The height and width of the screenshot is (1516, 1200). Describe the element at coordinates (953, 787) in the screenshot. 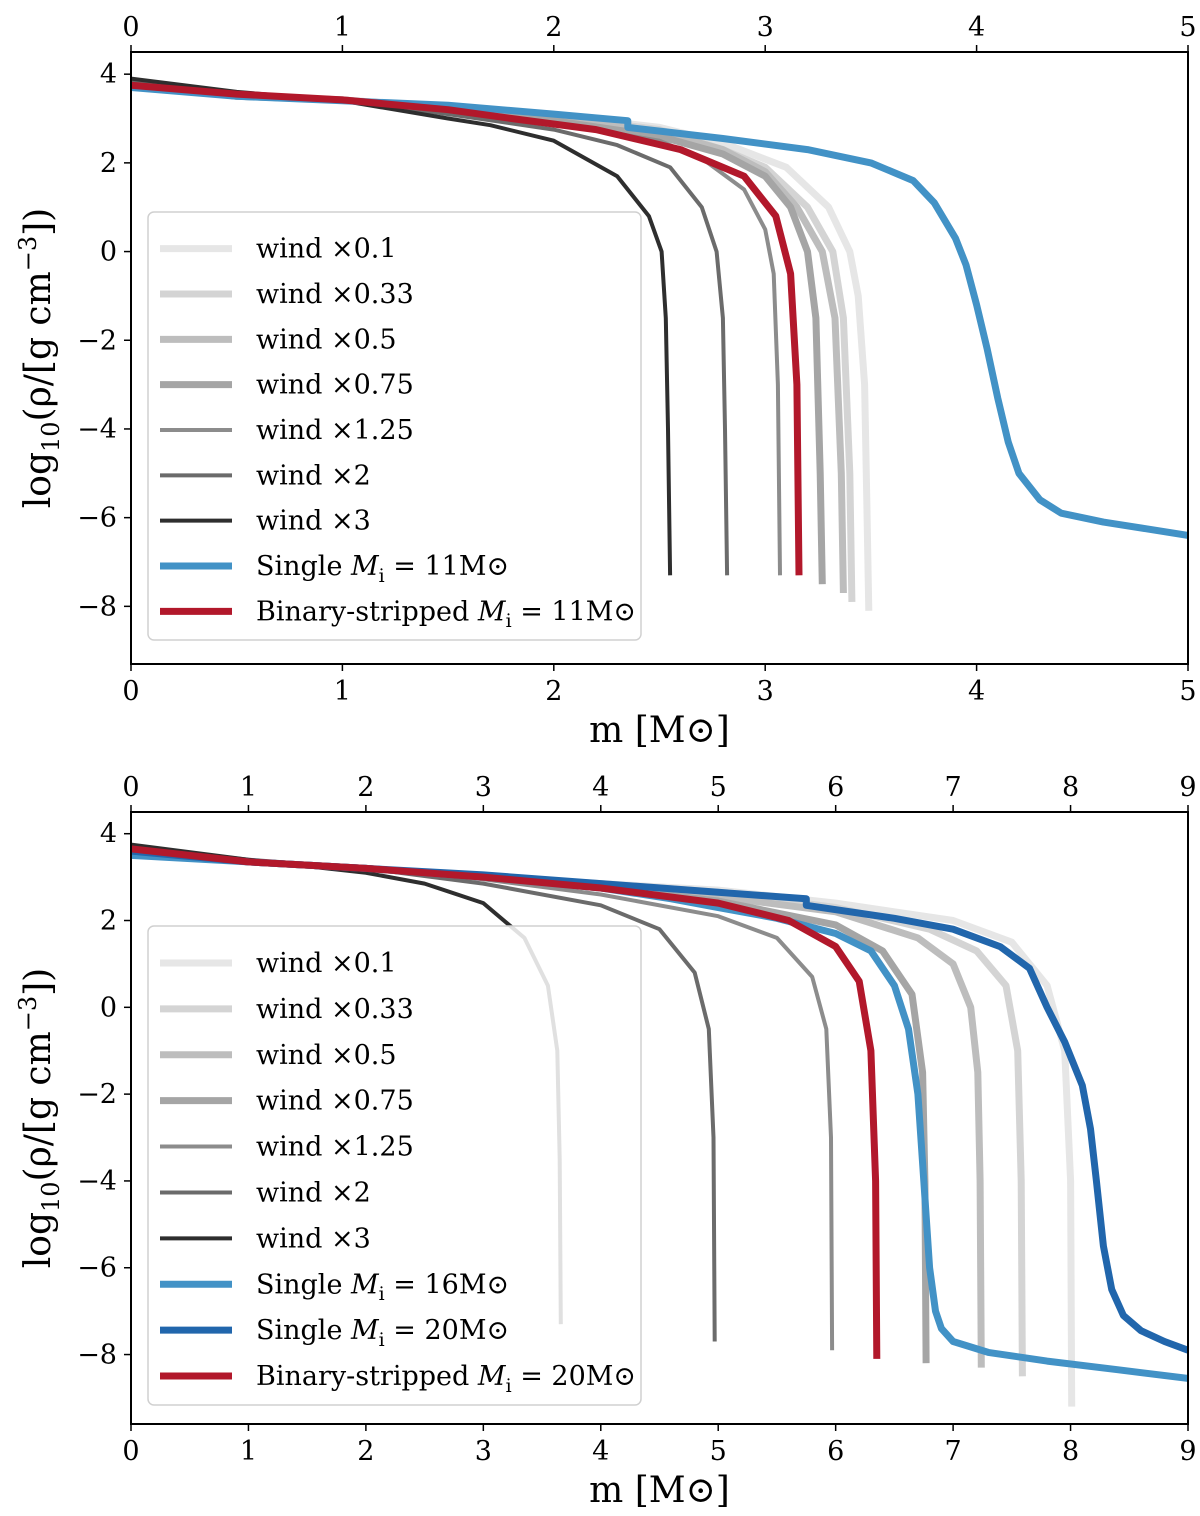

I see `x-top-tick-label: 7` at that location.